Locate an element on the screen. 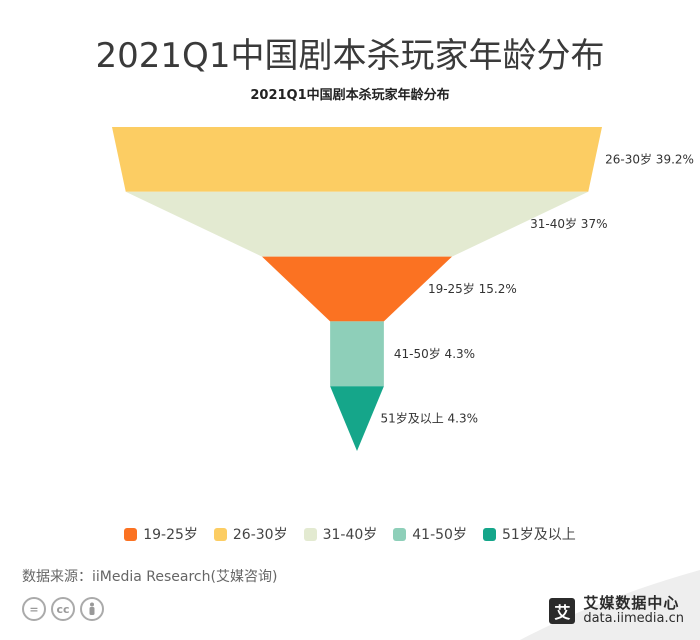 The image size is (700, 640). legend-item: 31-40岁 is located at coordinates (340, 534).